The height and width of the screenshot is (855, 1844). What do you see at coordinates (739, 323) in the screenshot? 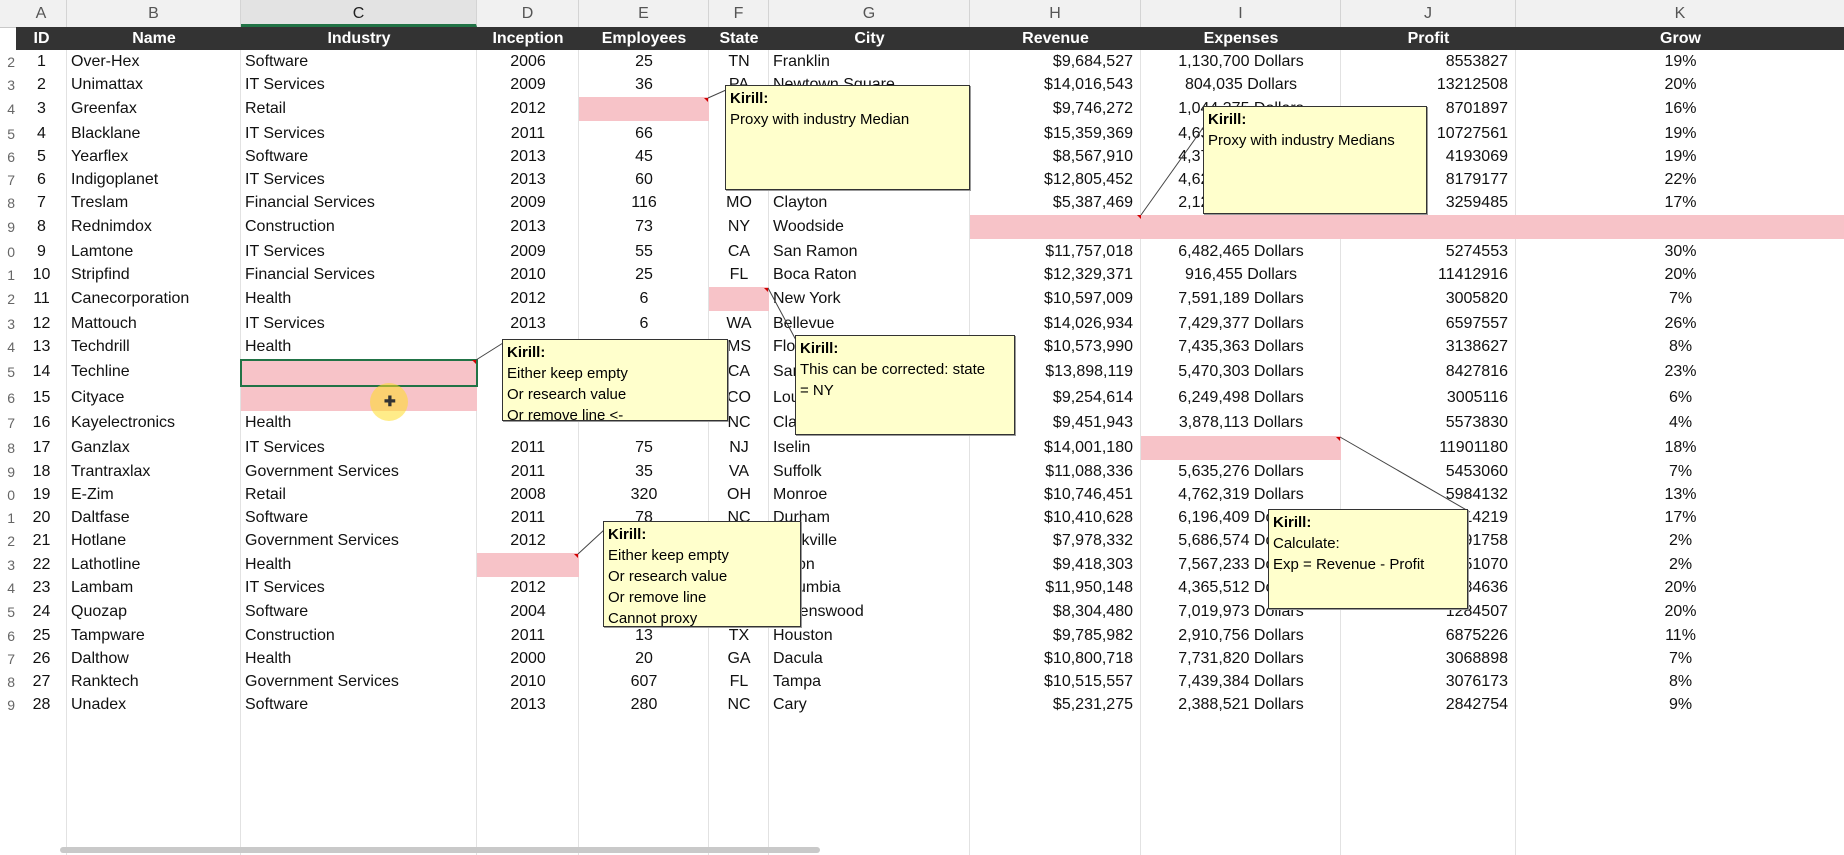
I see `cell-state: WA` at bounding box center [739, 323].